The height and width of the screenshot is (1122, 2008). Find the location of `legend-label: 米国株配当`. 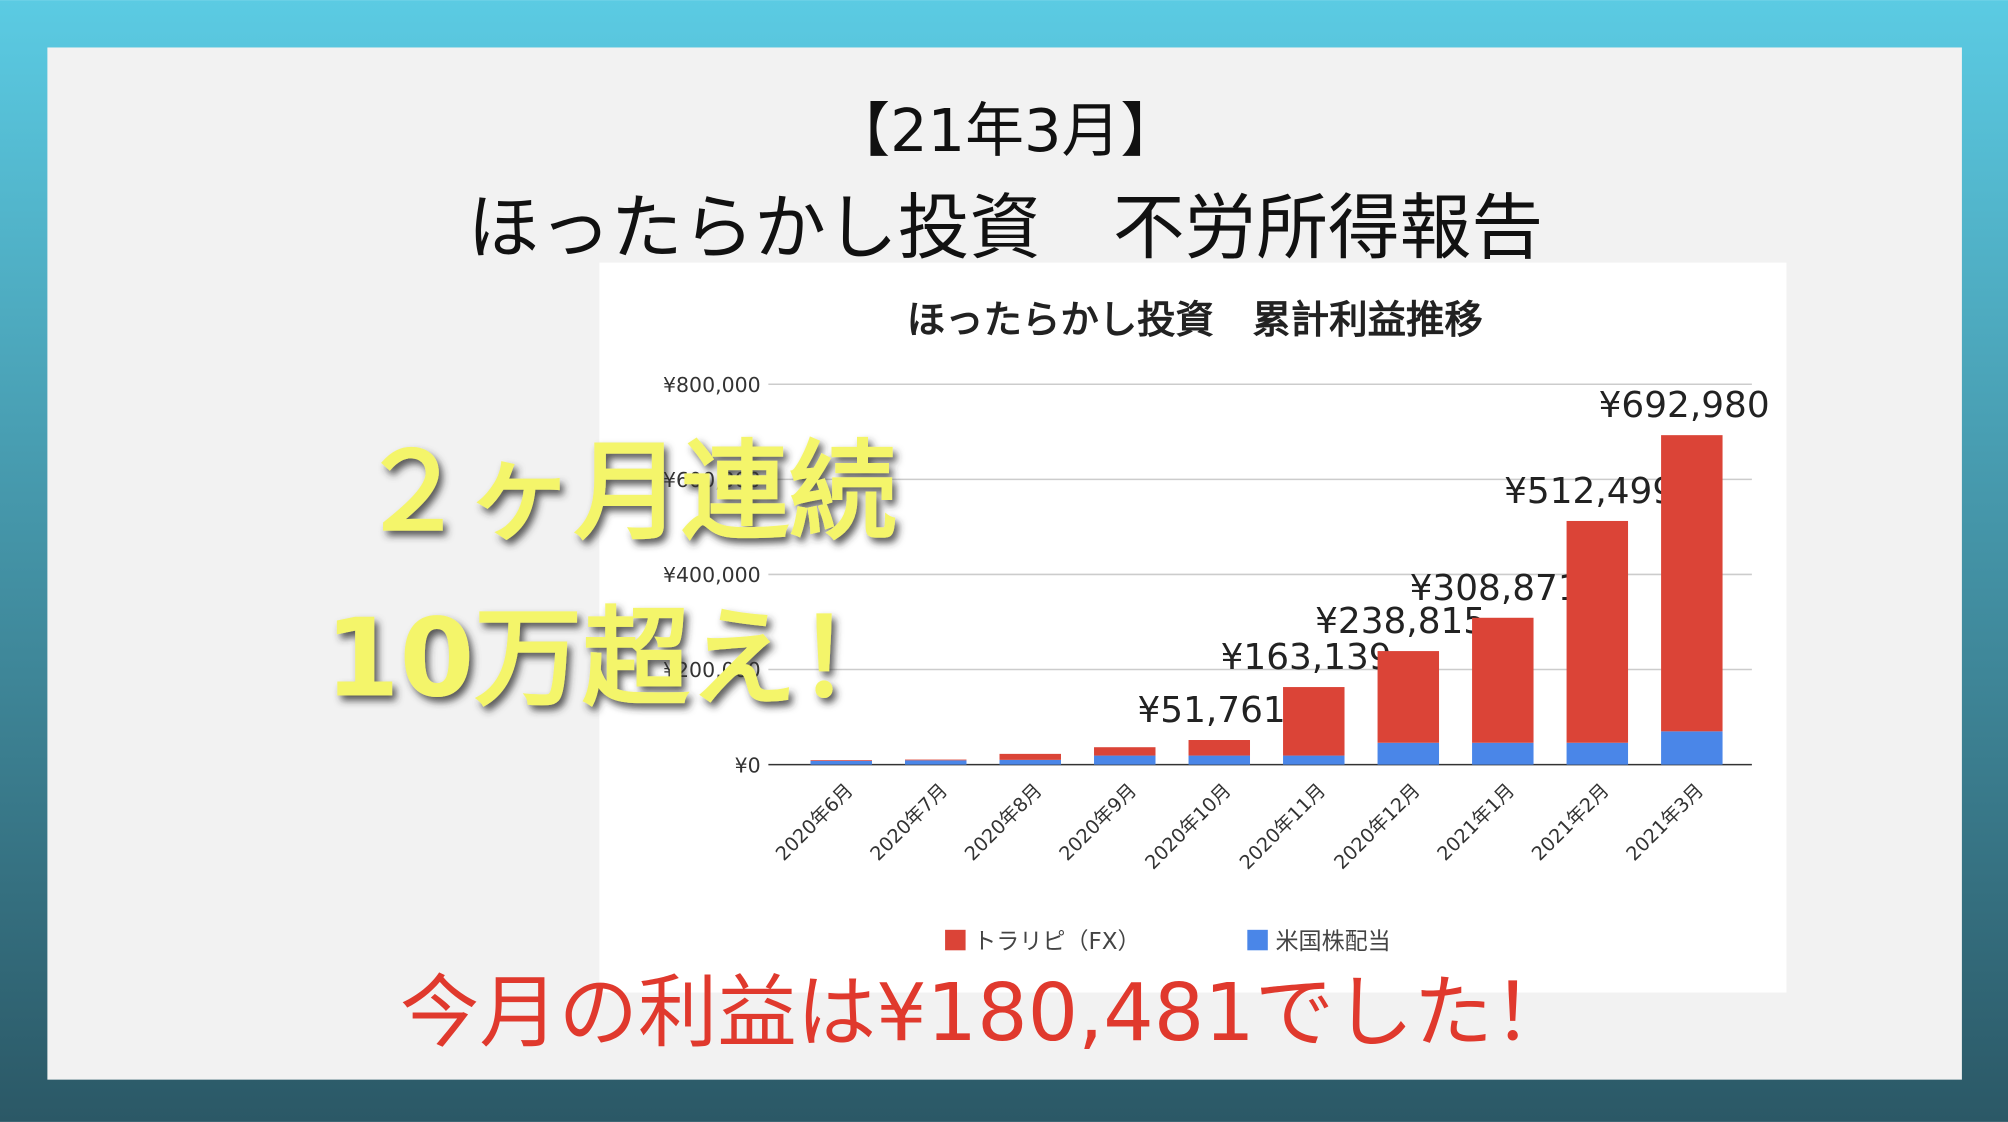

legend-label: 米国株配当 is located at coordinates (1332, 942).